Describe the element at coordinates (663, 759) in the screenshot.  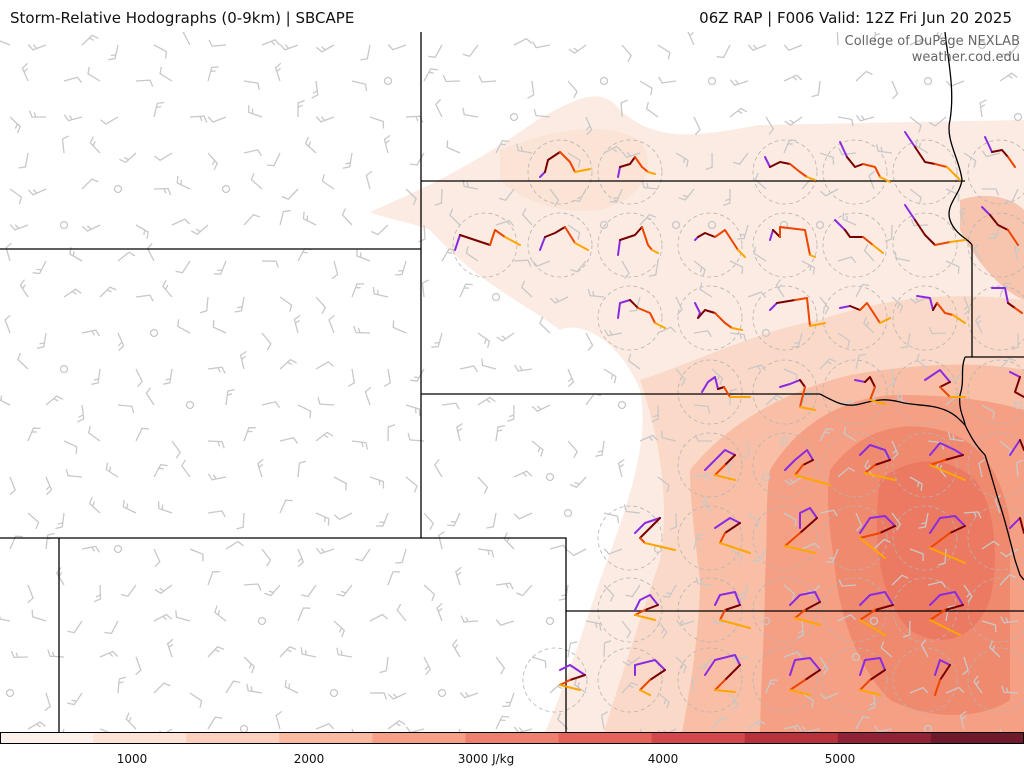
I see `colorbar-tick-label: 4000` at that location.